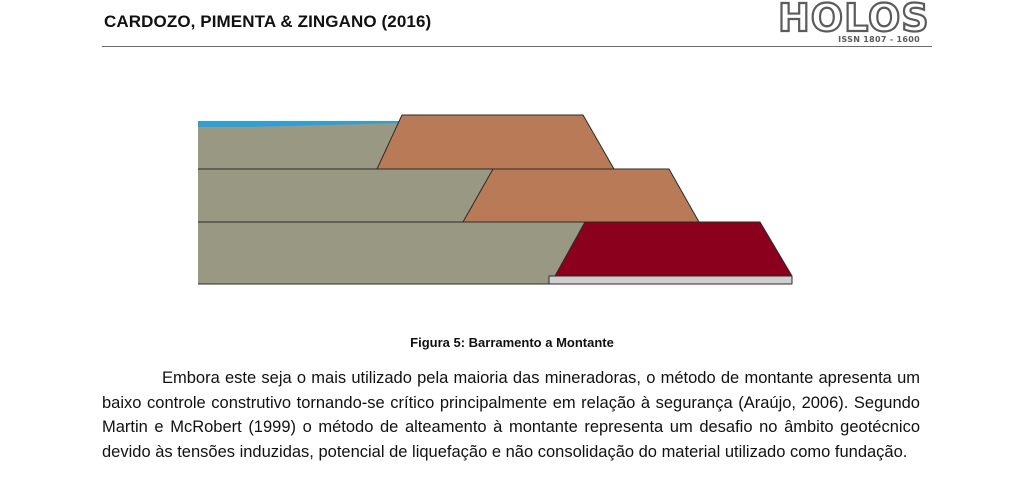 This screenshot has width=1024, height=494. What do you see at coordinates (512, 342) in the screenshot?
I see `figure-caption: Figura 5: Barramento a Montante` at bounding box center [512, 342].